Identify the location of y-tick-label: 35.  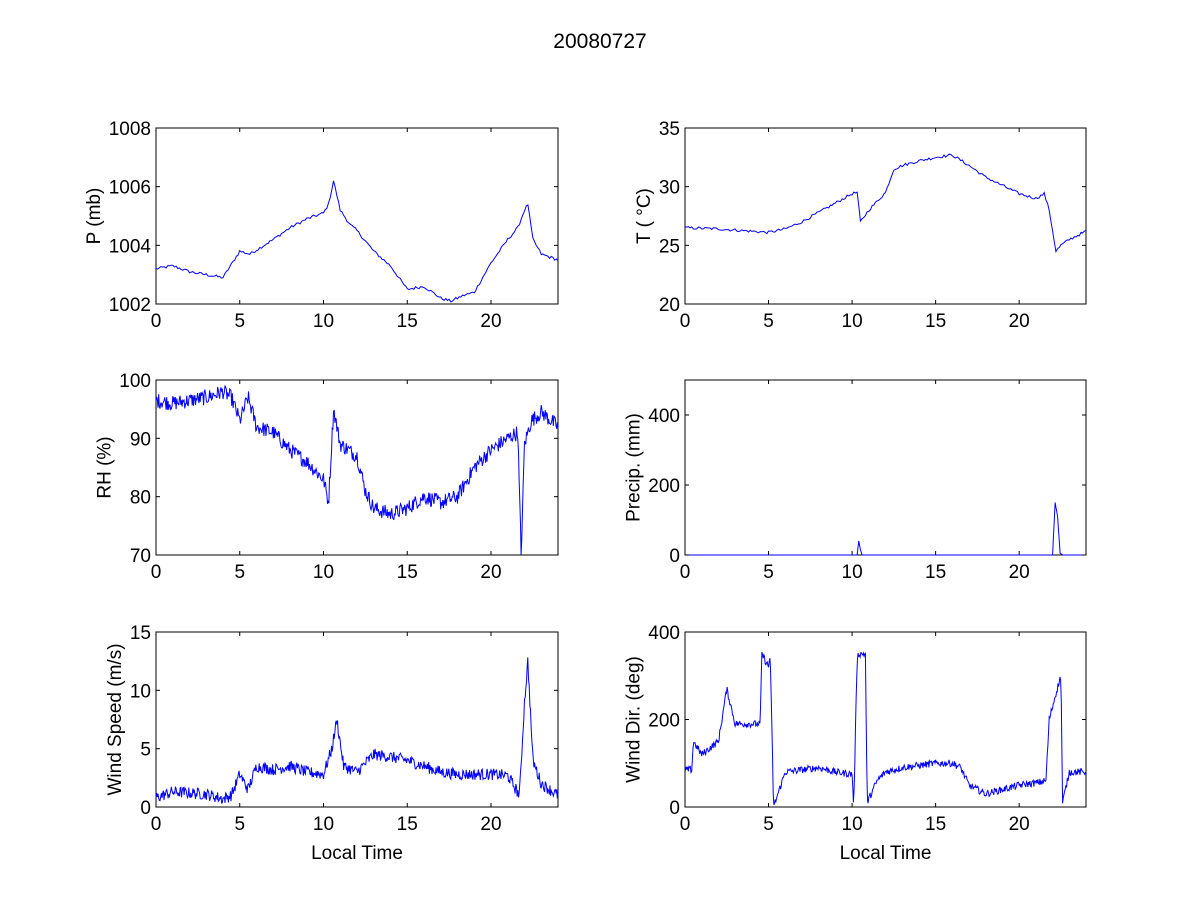
(669, 129).